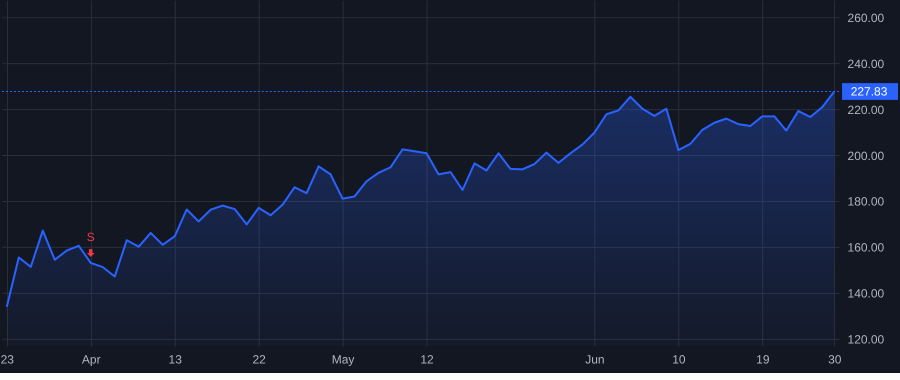 This screenshot has width=900, height=380. I want to click on x-tick-label: 22, so click(259, 359).